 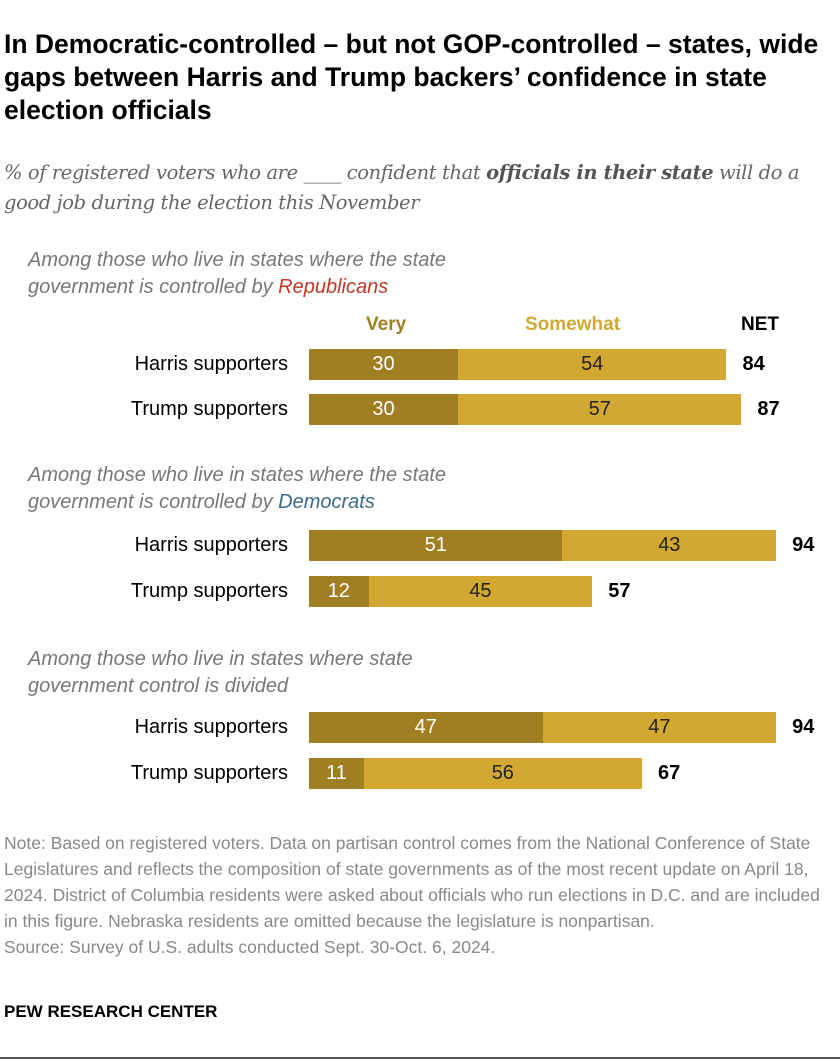 I want to click on data-label-very: 51, so click(x=435, y=545).